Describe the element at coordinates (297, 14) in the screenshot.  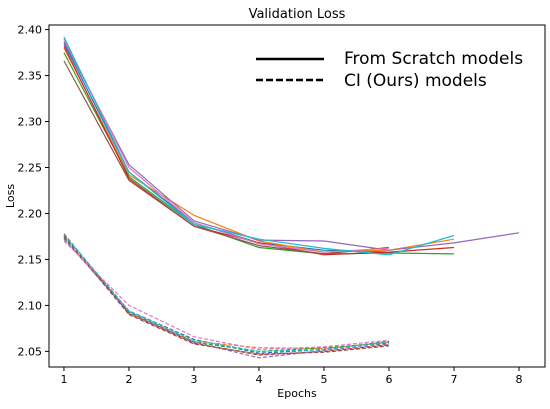
I see `chart-title: Validation Loss` at that location.